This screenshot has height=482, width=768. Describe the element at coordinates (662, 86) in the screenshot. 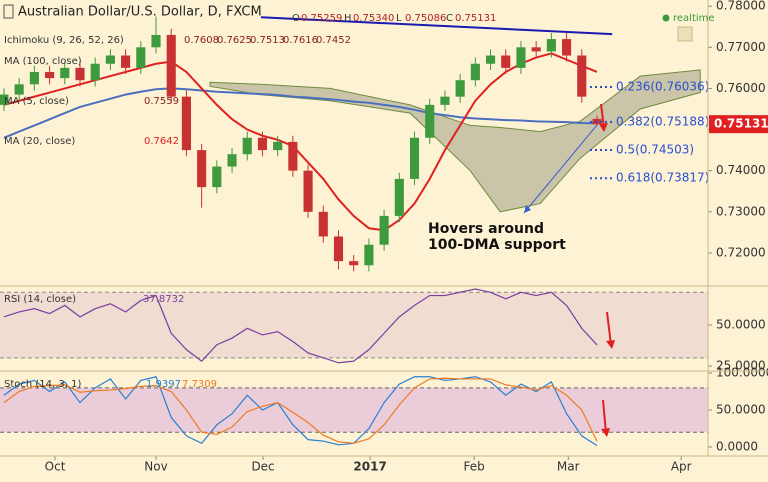

I see `fib-label: 0.236(0.76036)` at that location.